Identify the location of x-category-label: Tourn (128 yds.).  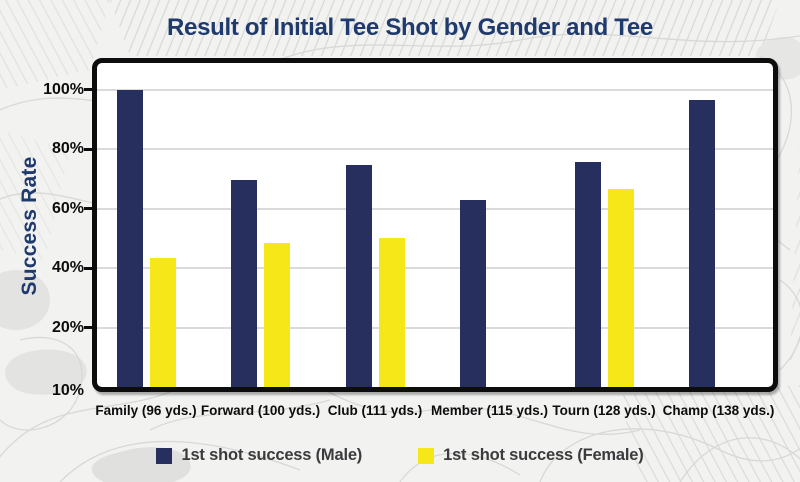
(604, 410).